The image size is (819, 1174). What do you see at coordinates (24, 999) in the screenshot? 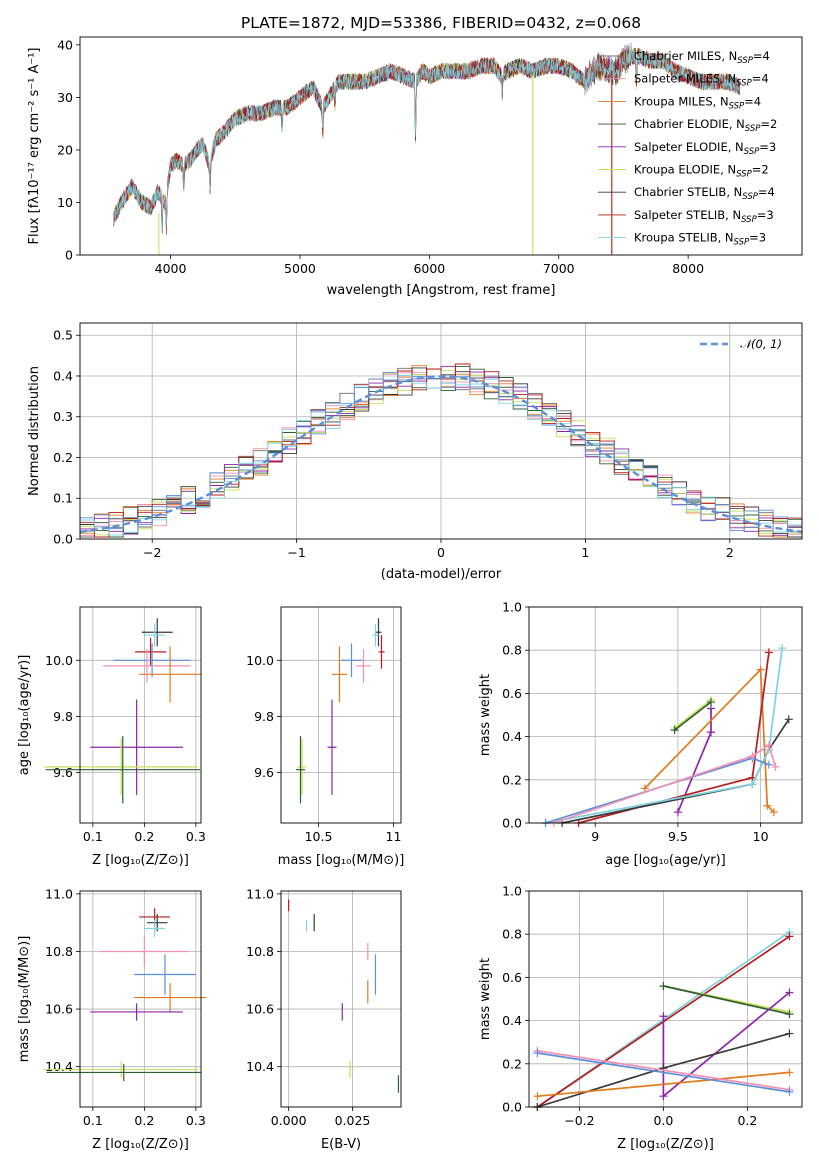
I see `y-axis-label: mass [log₁₀(M/M⊙)]` at bounding box center [24, 999].